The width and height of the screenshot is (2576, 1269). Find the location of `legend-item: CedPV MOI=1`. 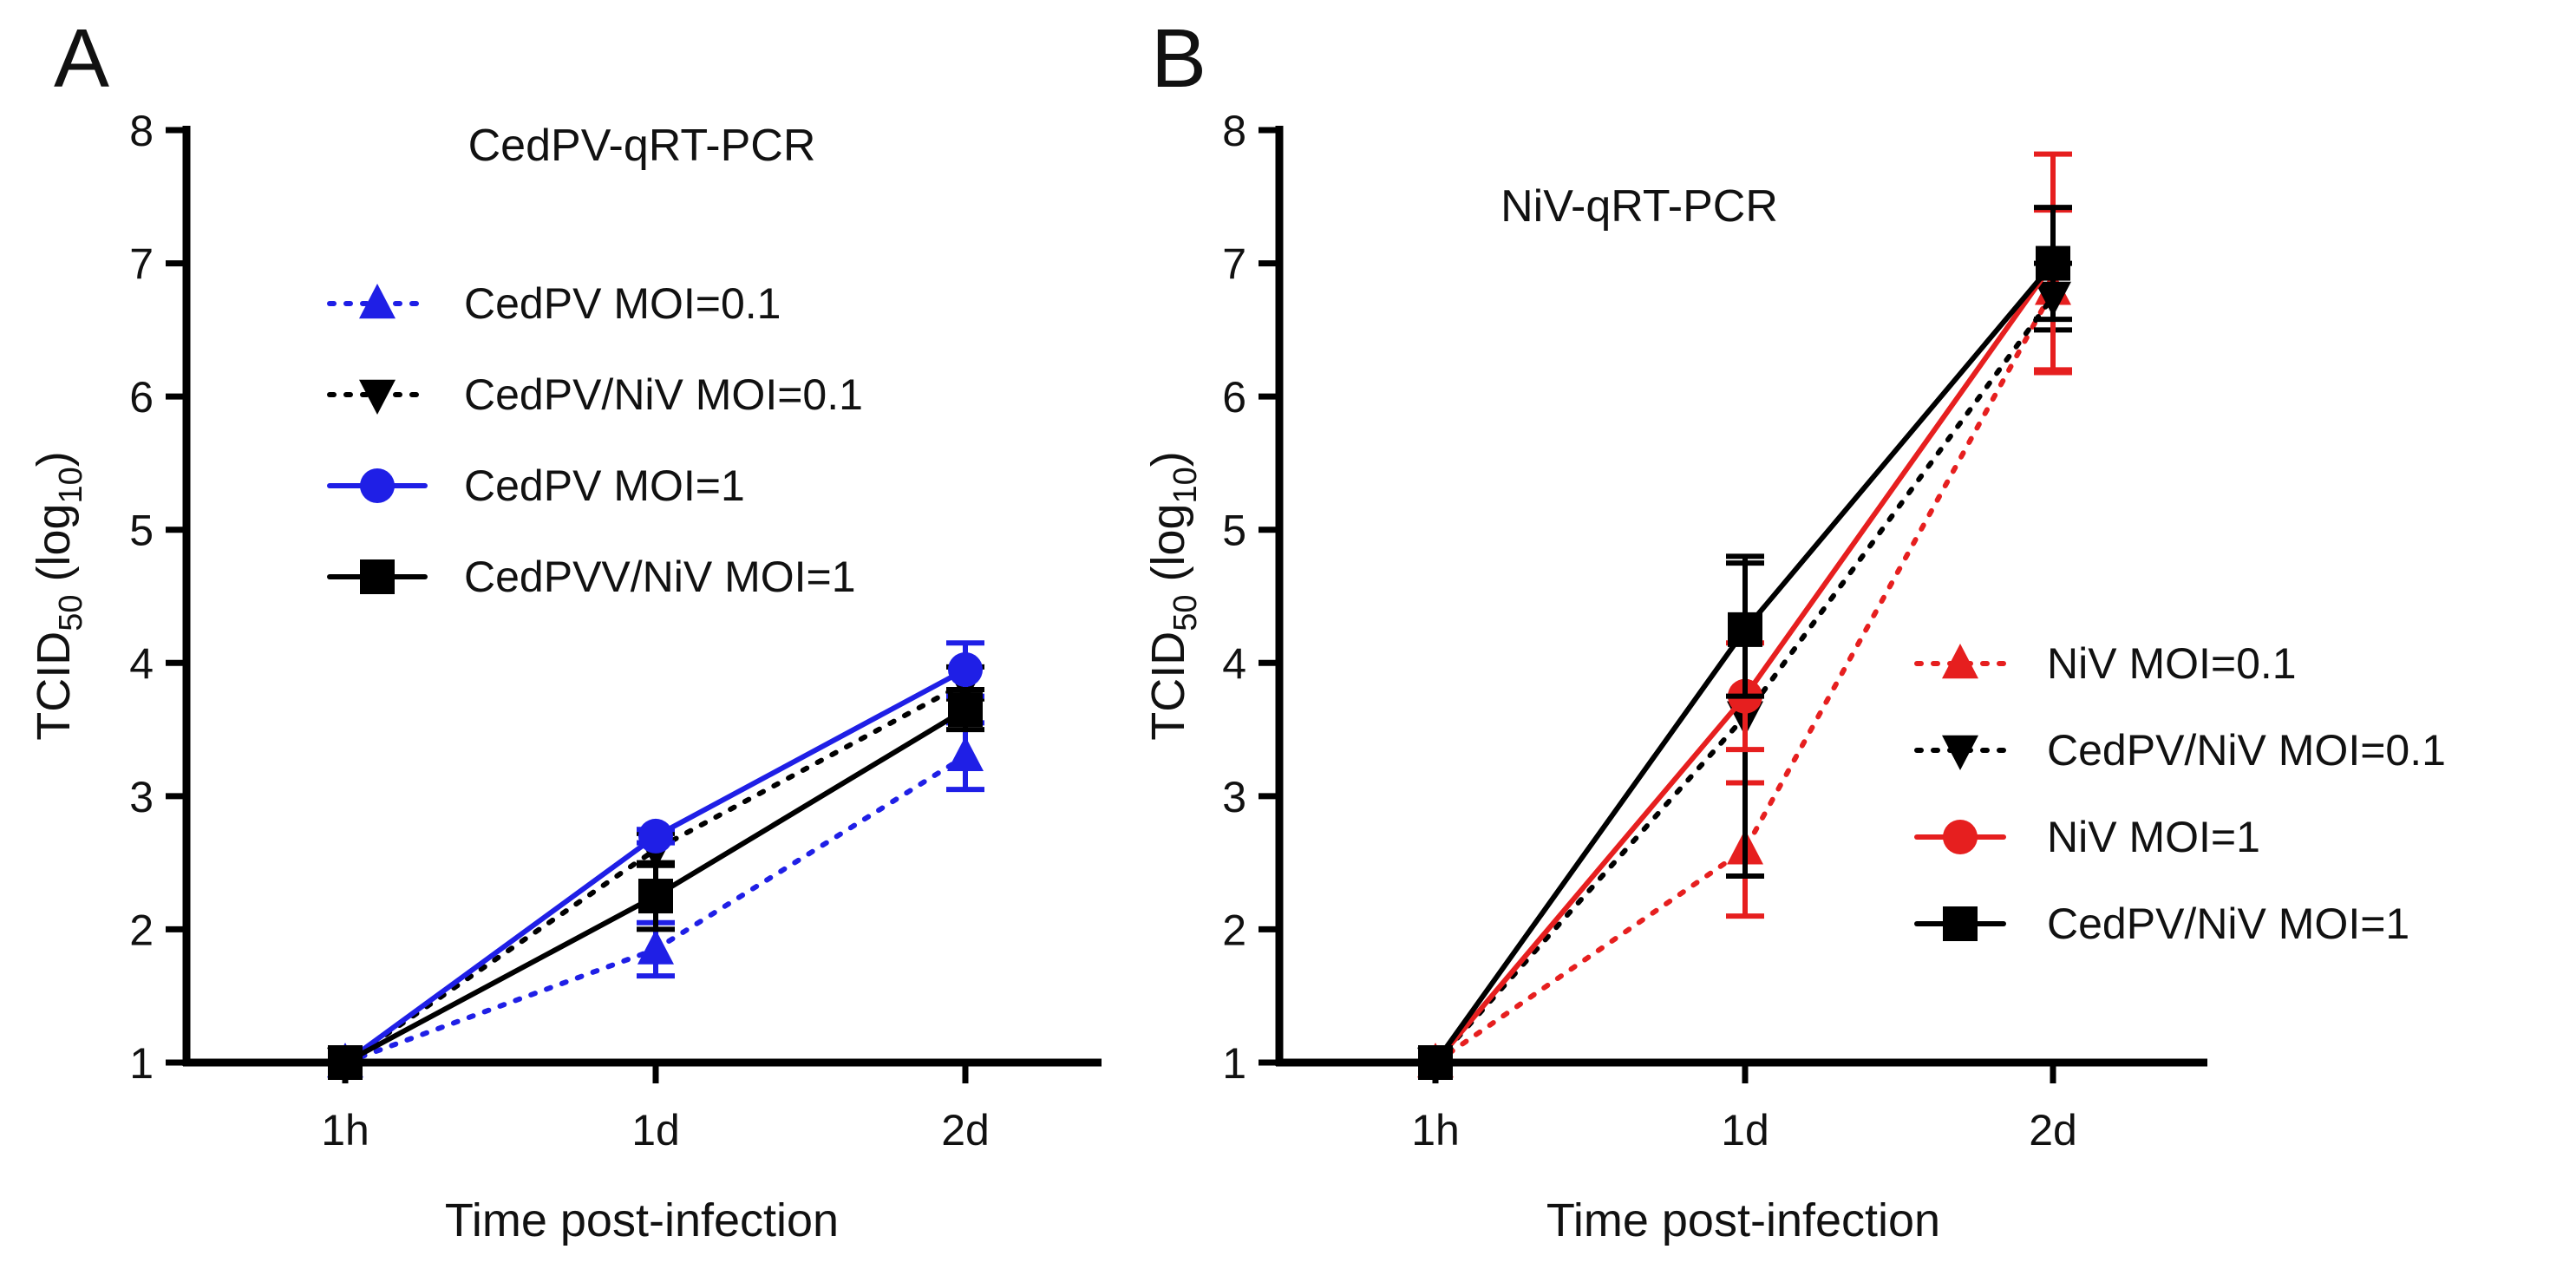

legend-item: CedPV MOI=1 is located at coordinates (536, 486).